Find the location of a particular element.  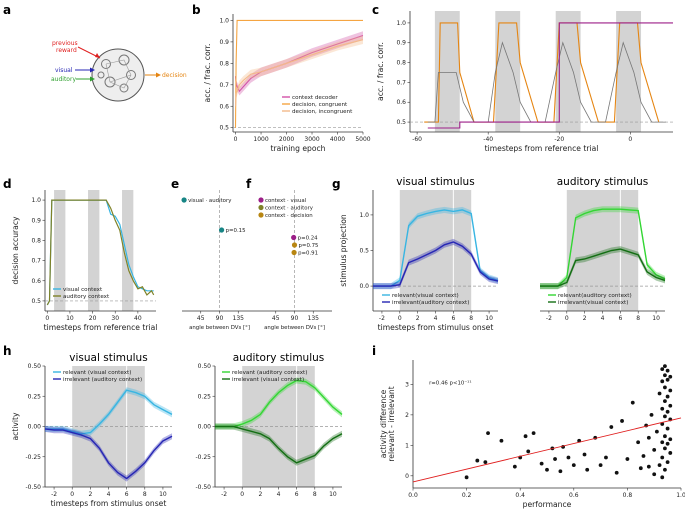

b-series-band is located at coordinates (299, 63).